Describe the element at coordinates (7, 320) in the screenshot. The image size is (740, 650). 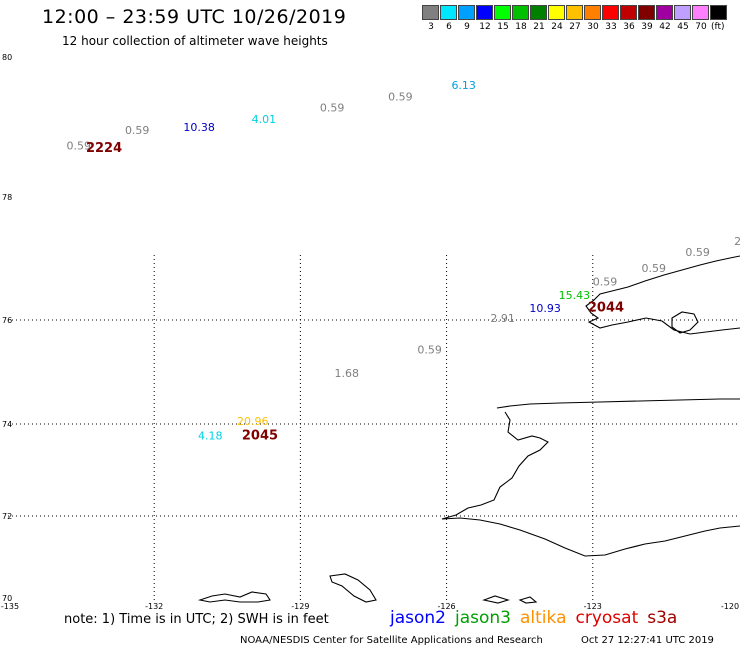
I see `lat-tick-label: 76` at that location.